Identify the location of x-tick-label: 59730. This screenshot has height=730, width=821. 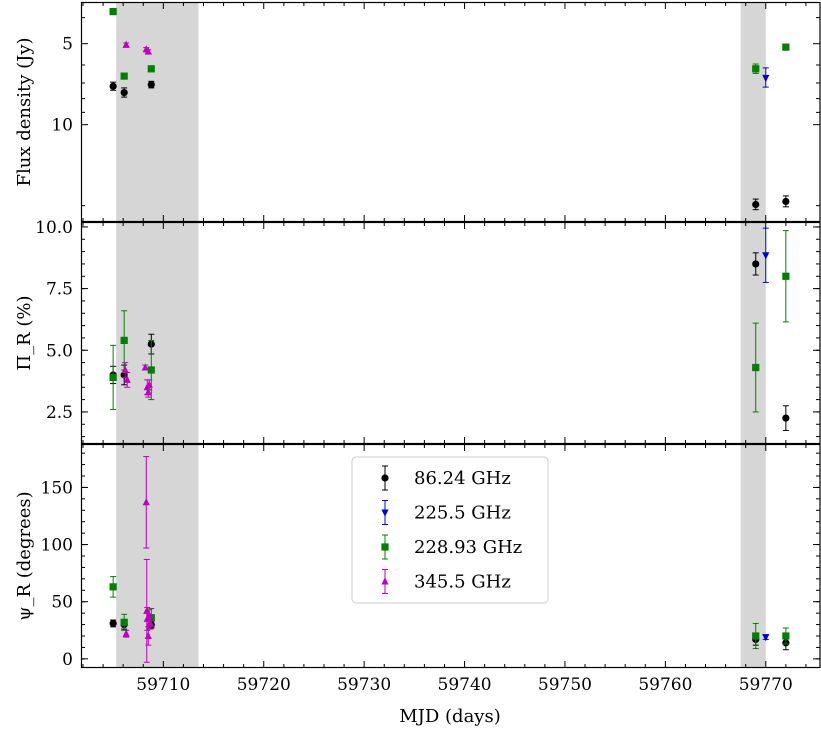
(364, 685).